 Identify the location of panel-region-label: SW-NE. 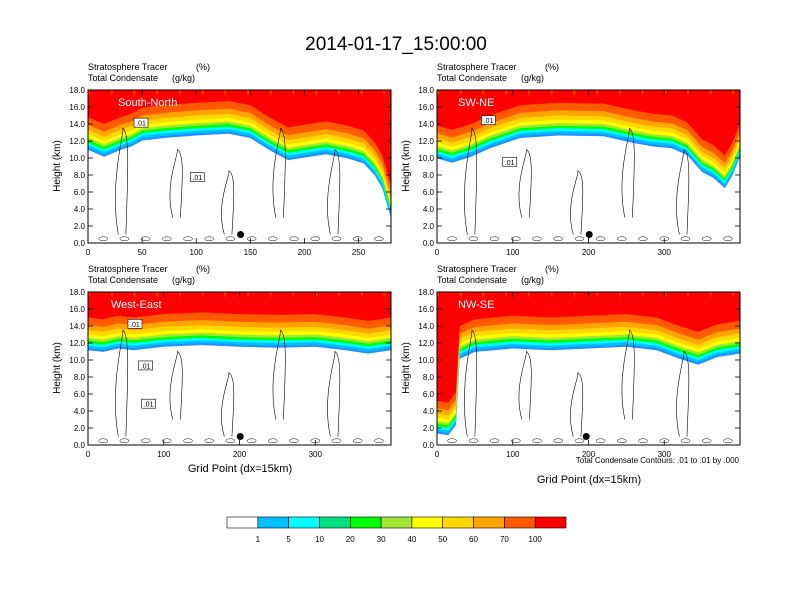
(476, 103).